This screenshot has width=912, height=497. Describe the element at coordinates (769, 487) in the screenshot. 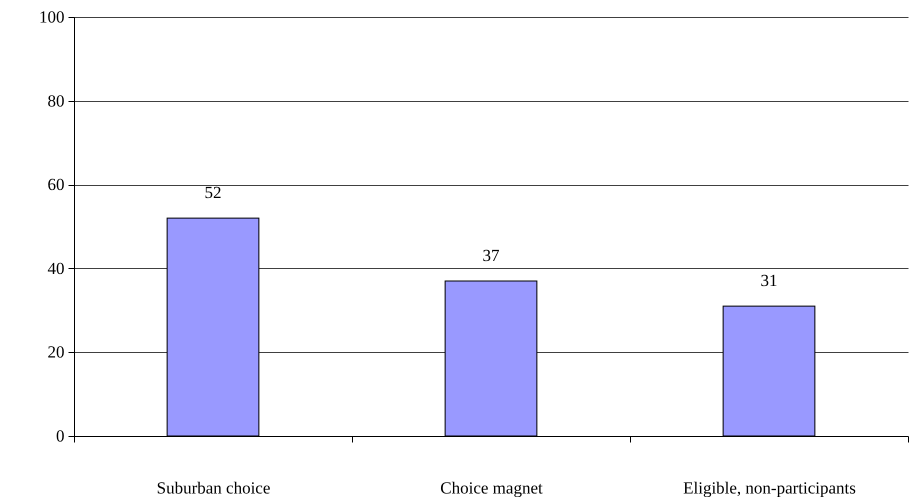

I see `x-tick-label: Eligible, non-participants` at that location.